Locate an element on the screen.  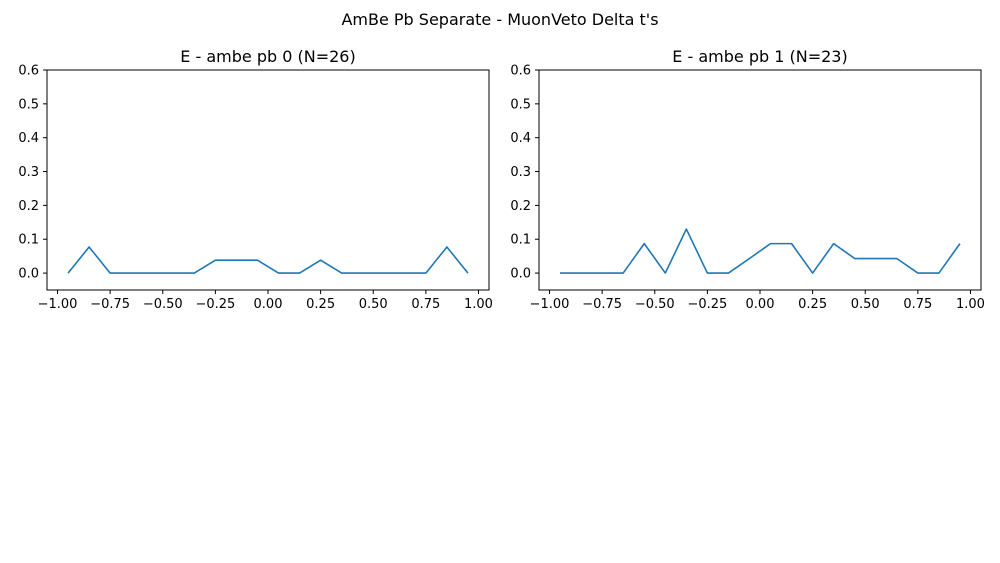
subplot-title: E - ambe pb 0 (N=26) is located at coordinates (267, 56).